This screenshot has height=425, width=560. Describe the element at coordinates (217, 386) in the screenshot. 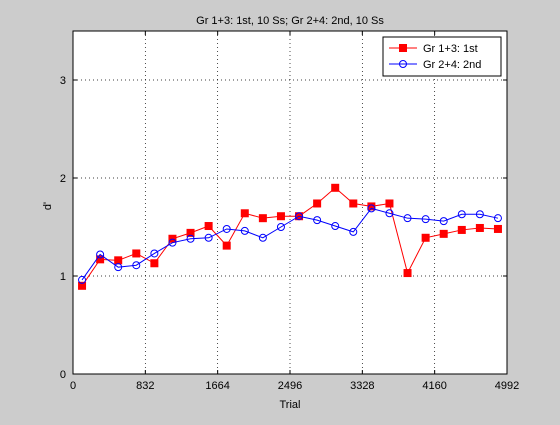

I see `x-tick-label: 1664` at that location.